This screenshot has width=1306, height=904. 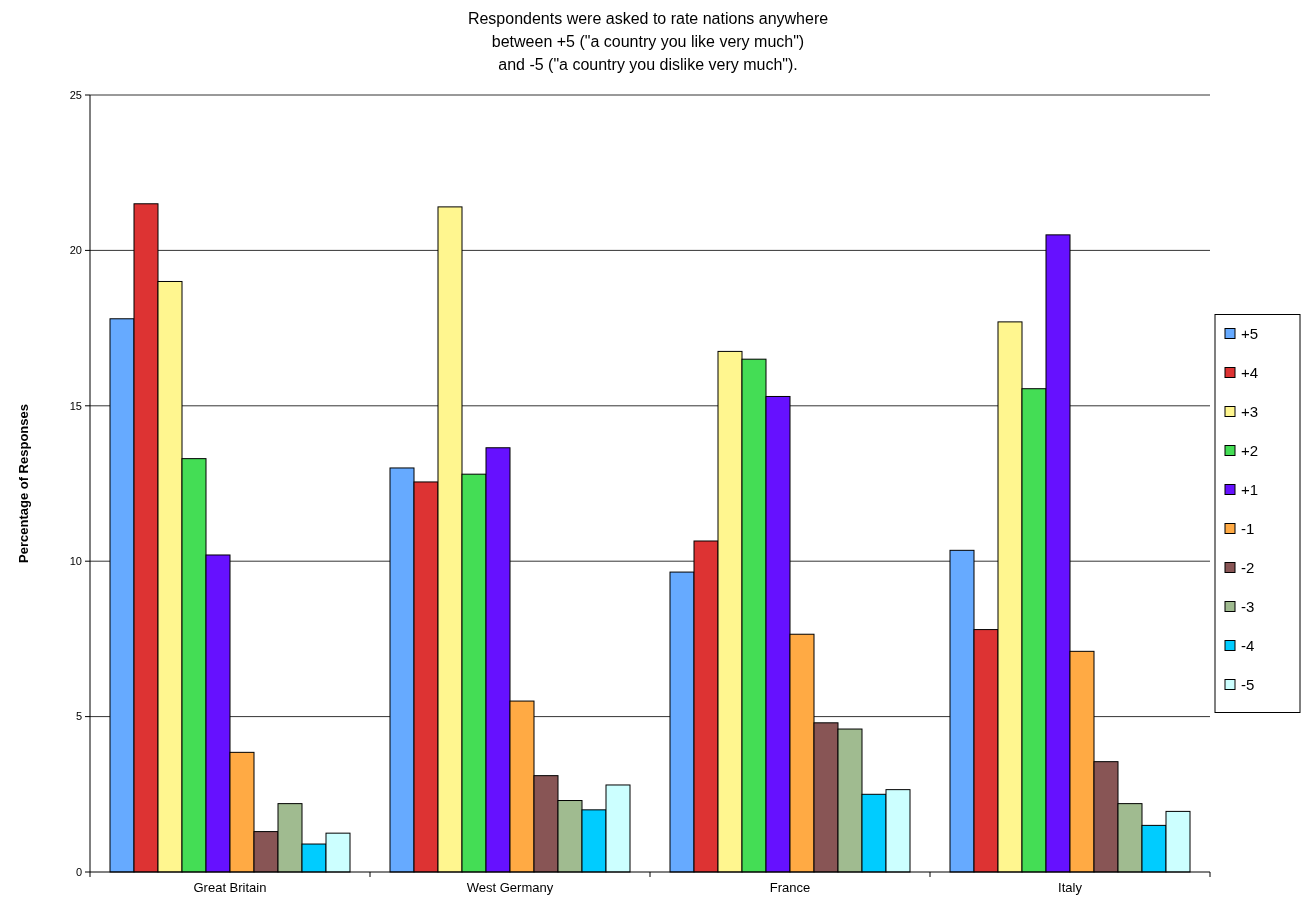 What do you see at coordinates (510, 887) in the screenshot?
I see `x-tick-label: West Germany` at bounding box center [510, 887].